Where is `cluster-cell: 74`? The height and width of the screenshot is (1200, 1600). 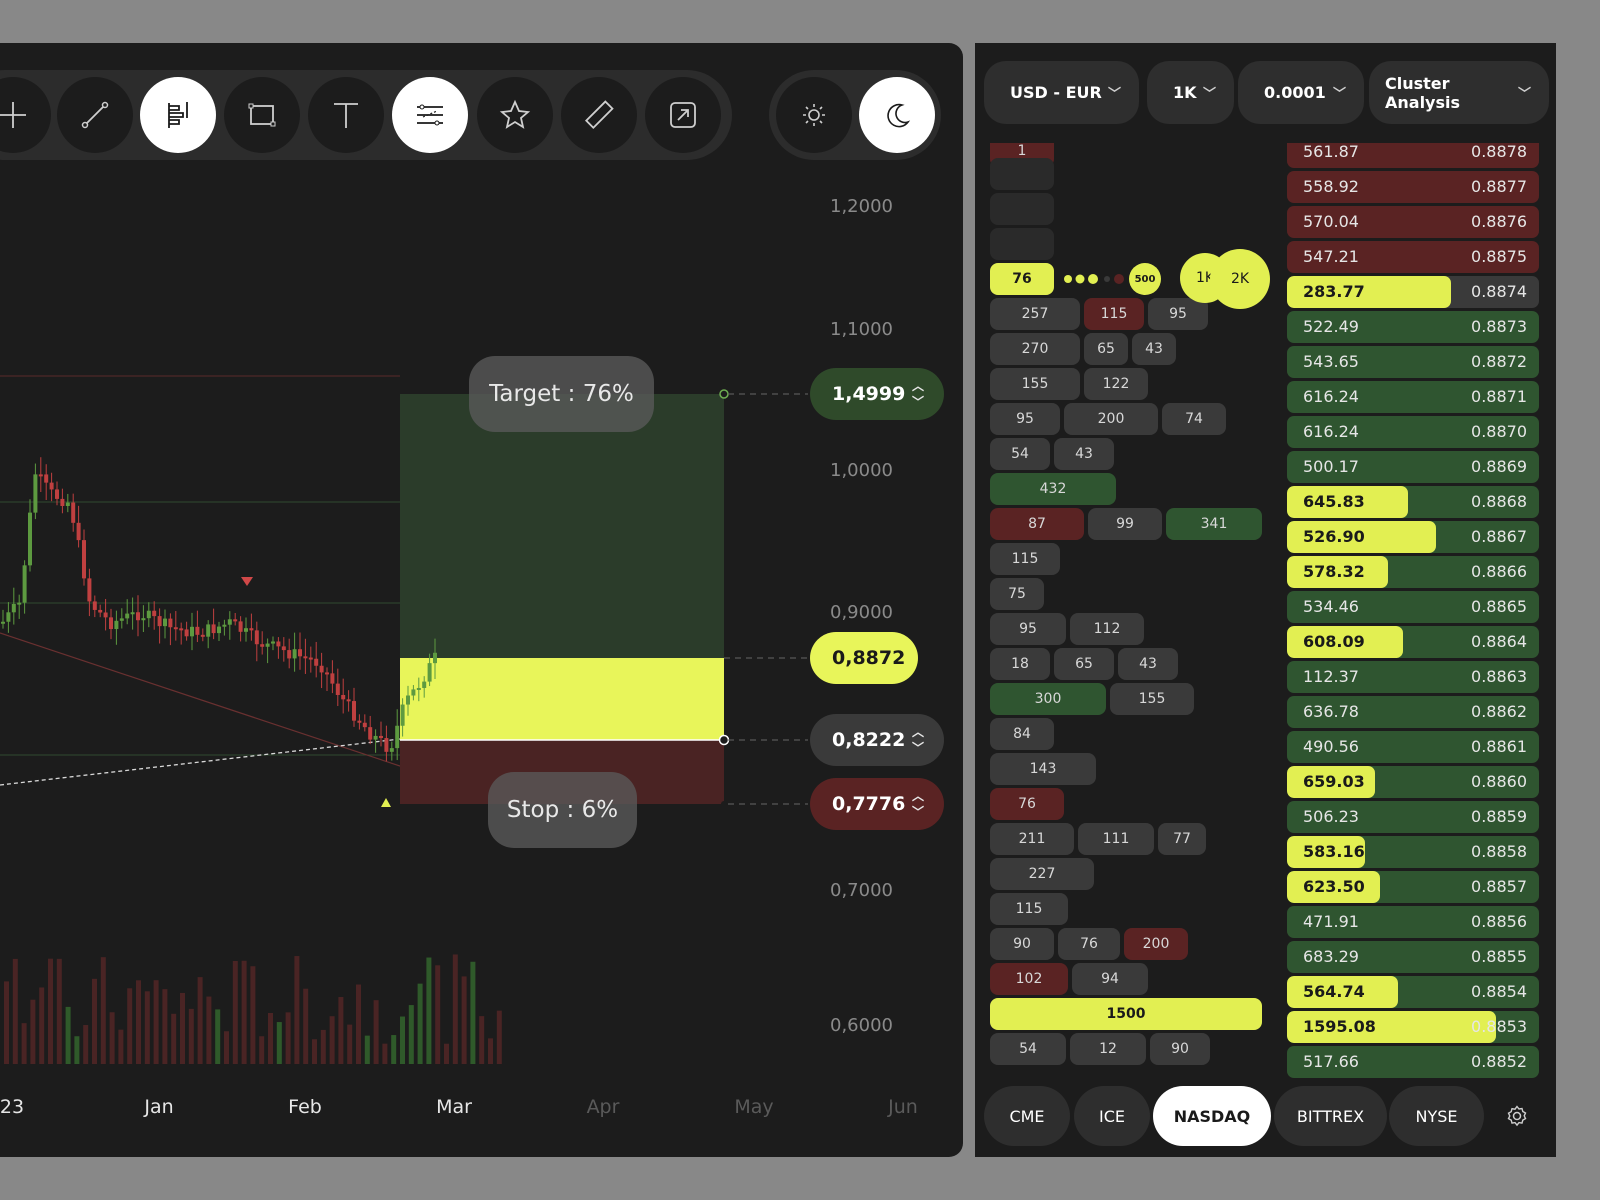 cluster-cell: 74 is located at coordinates (1194, 419).